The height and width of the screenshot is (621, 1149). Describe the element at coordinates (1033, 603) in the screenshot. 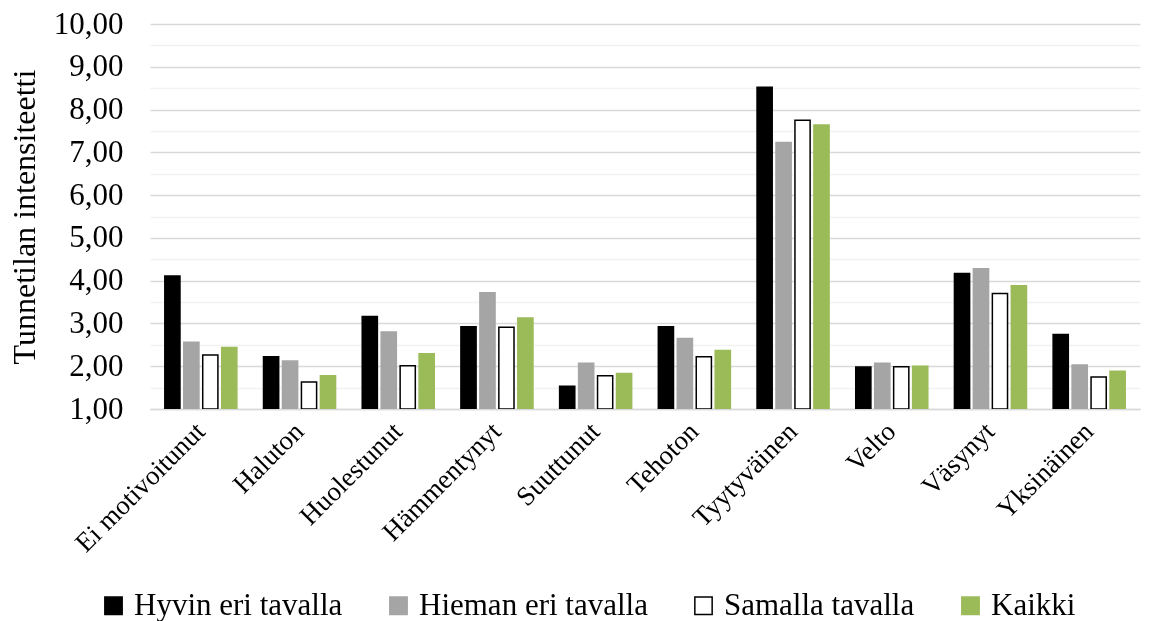

I see `legend-label: Kaikki` at that location.